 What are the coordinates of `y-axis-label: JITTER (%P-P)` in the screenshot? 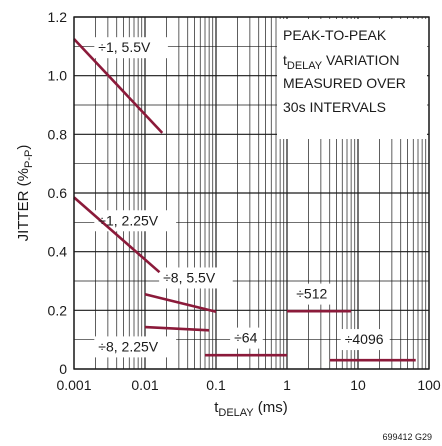 It's located at (25, 193).